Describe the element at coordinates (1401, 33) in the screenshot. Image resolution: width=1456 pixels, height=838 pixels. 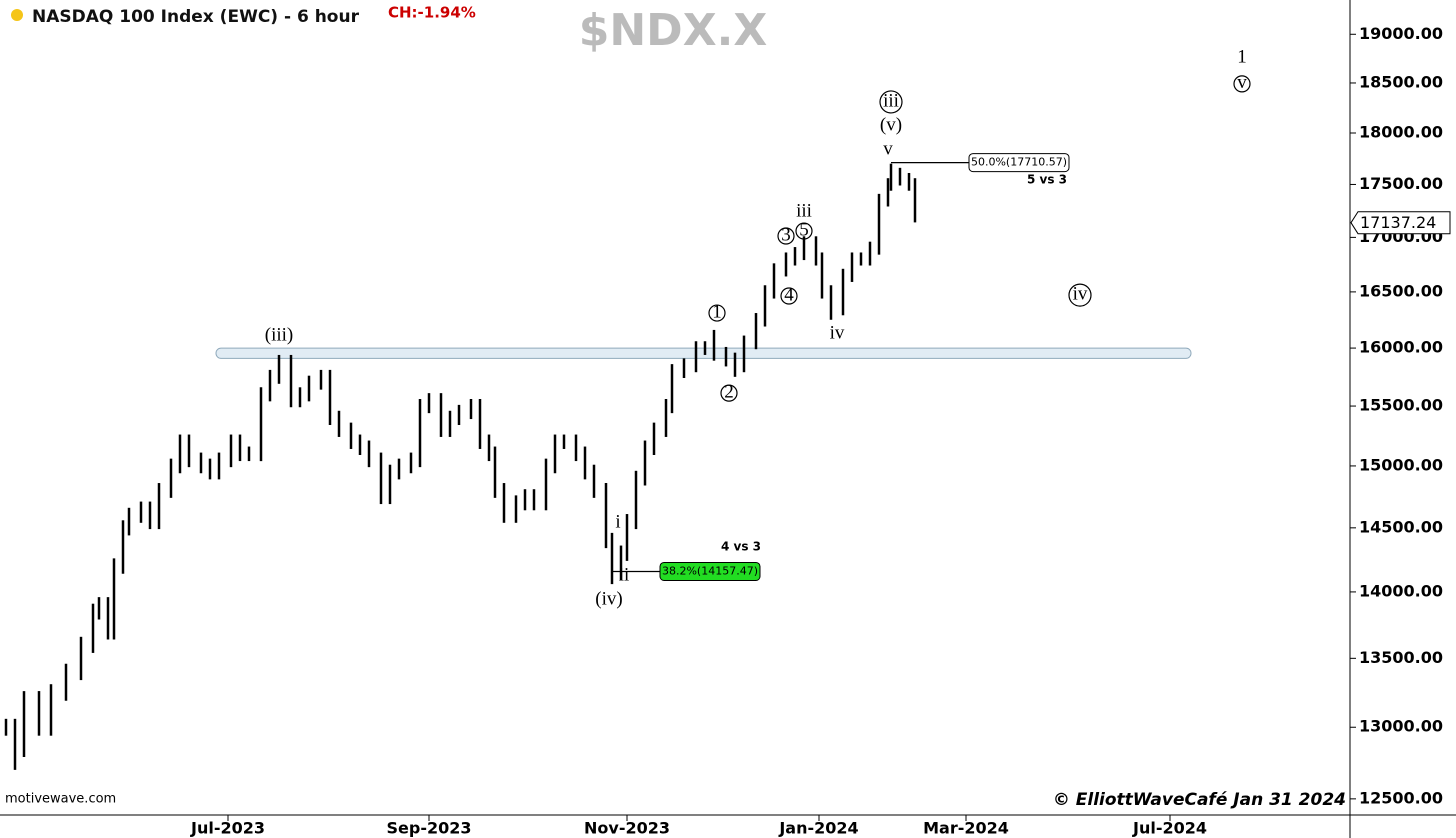
I see `y-tick-label: 19000.00` at that location.